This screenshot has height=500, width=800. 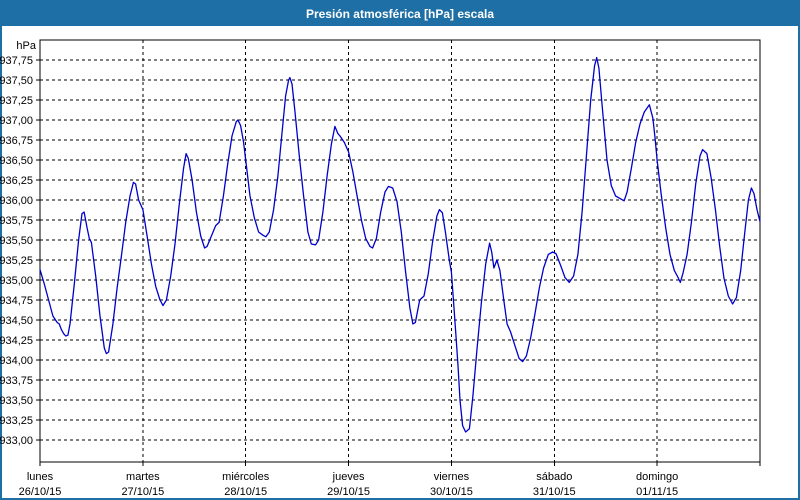 I want to click on y-tick-label: 937,25, so click(x=16, y=101).